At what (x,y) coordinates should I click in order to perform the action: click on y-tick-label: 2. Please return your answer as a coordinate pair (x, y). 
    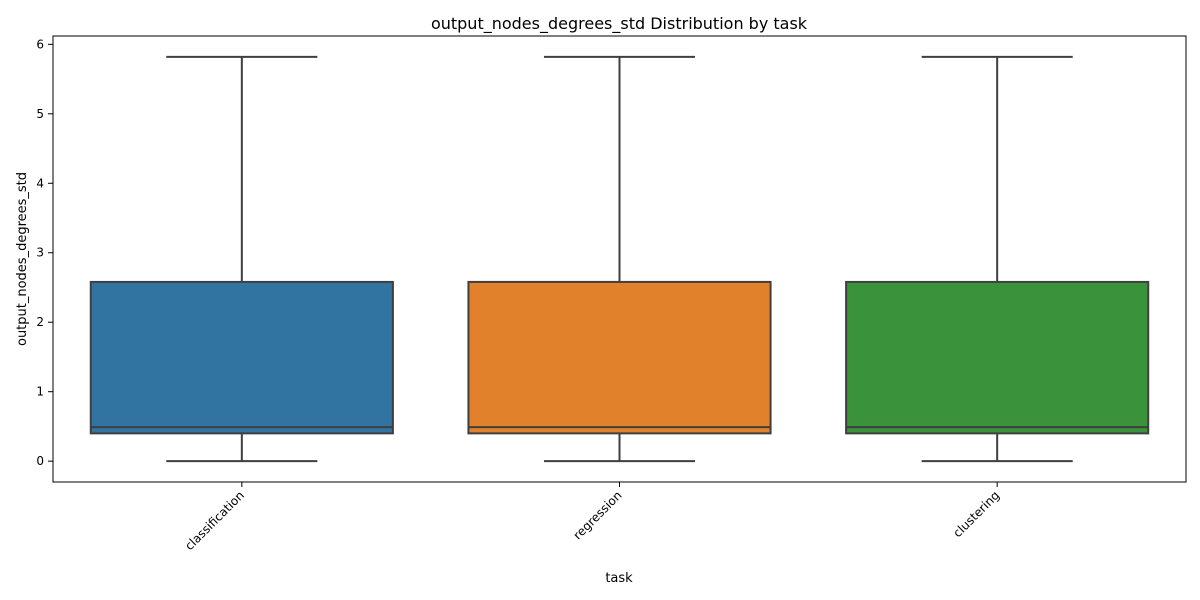
    Looking at the image, I should click on (40, 322).